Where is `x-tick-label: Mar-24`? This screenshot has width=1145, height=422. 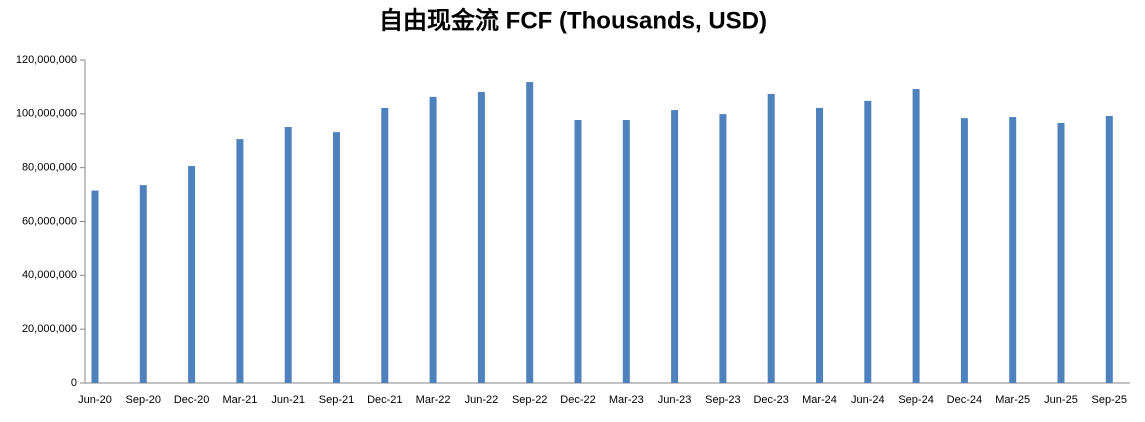 x-tick-label: Mar-24 is located at coordinates (819, 400).